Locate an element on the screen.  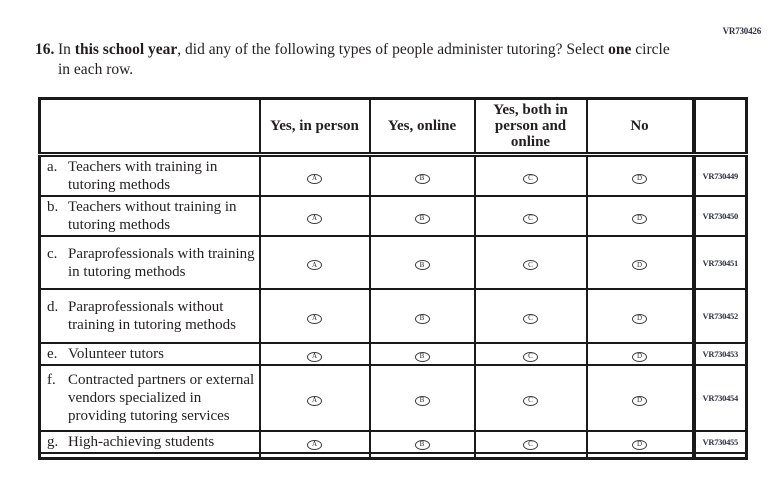
cell-f-yes-both: C is located at coordinates (530, 398).